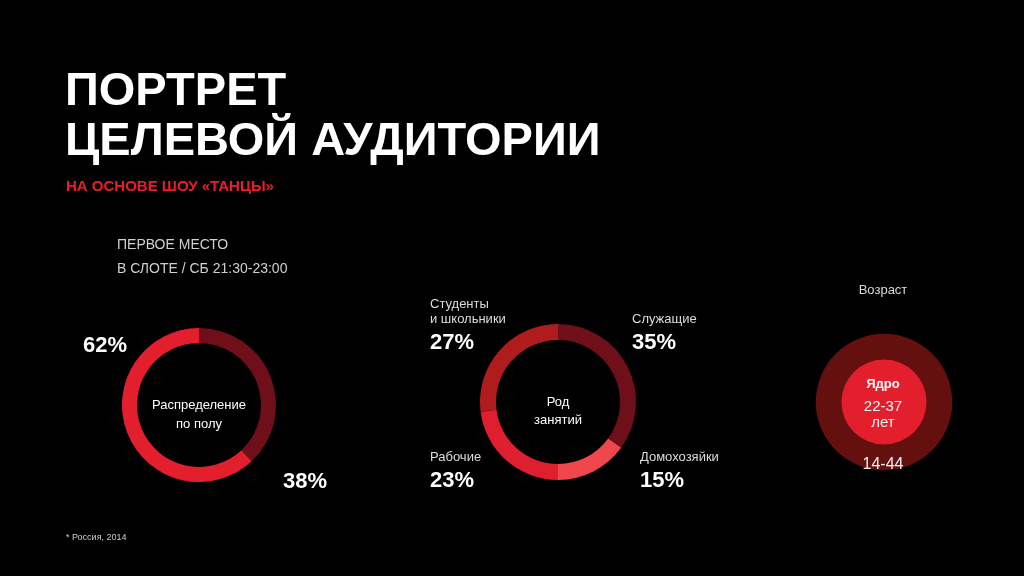  Describe the element at coordinates (105, 344) in the screenshot. I see `data-label: 62%` at that location.